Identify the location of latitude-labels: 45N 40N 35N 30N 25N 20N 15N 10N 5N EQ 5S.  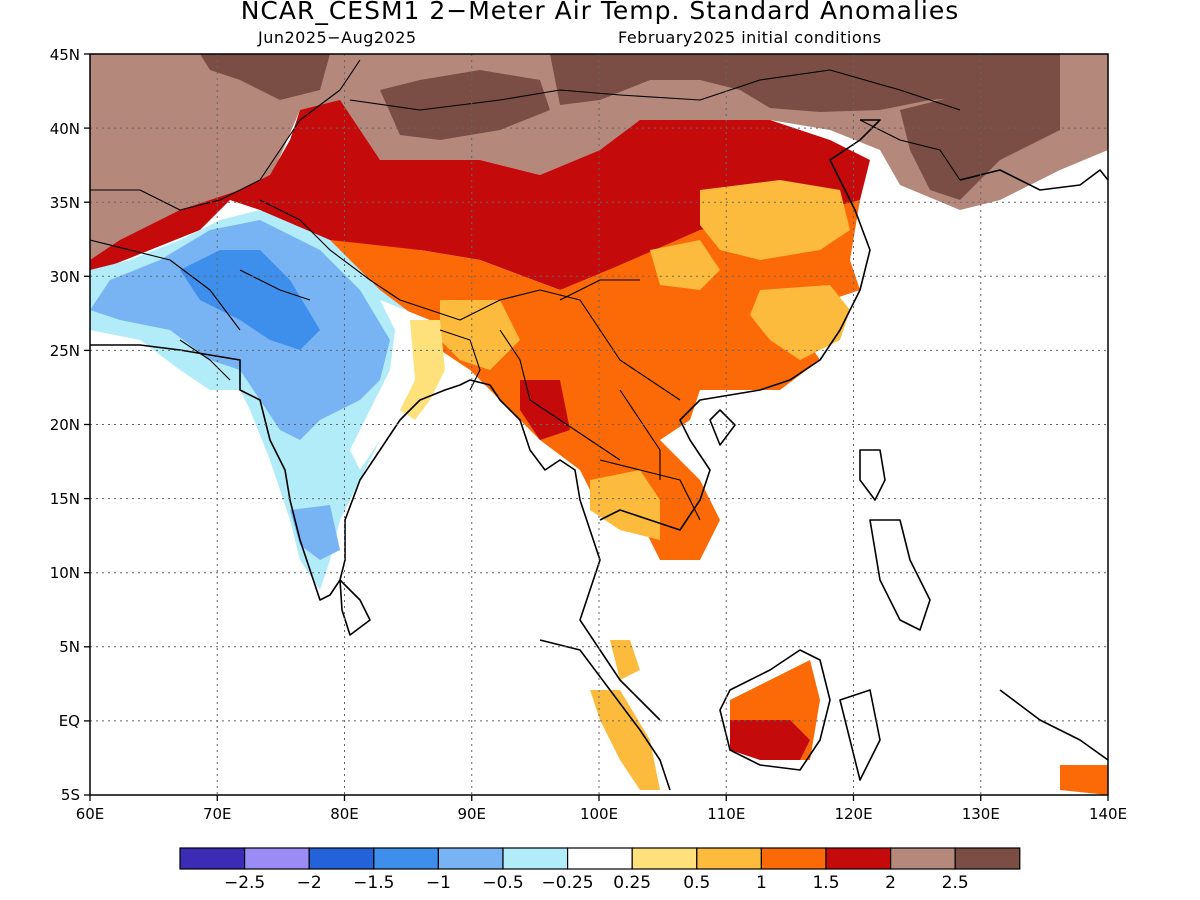
(65, 425).